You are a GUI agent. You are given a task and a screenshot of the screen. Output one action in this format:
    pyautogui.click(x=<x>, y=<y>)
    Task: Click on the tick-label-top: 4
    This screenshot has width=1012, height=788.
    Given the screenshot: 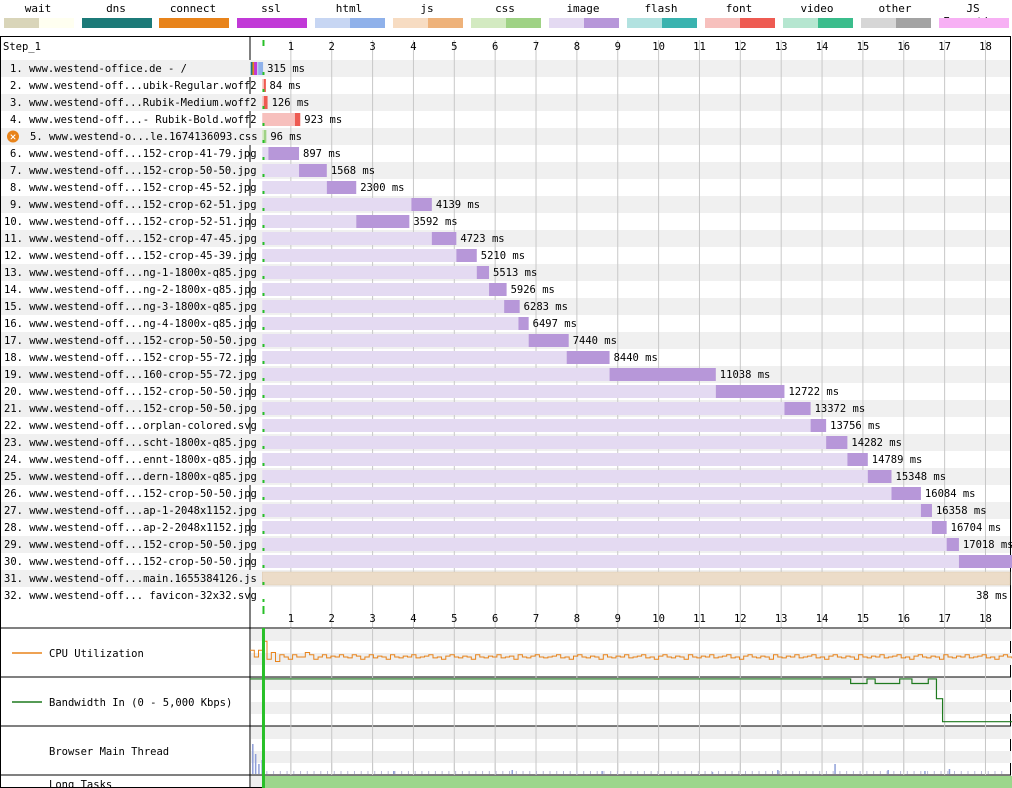 What is the action you would take?
    pyautogui.click(x=413, y=47)
    